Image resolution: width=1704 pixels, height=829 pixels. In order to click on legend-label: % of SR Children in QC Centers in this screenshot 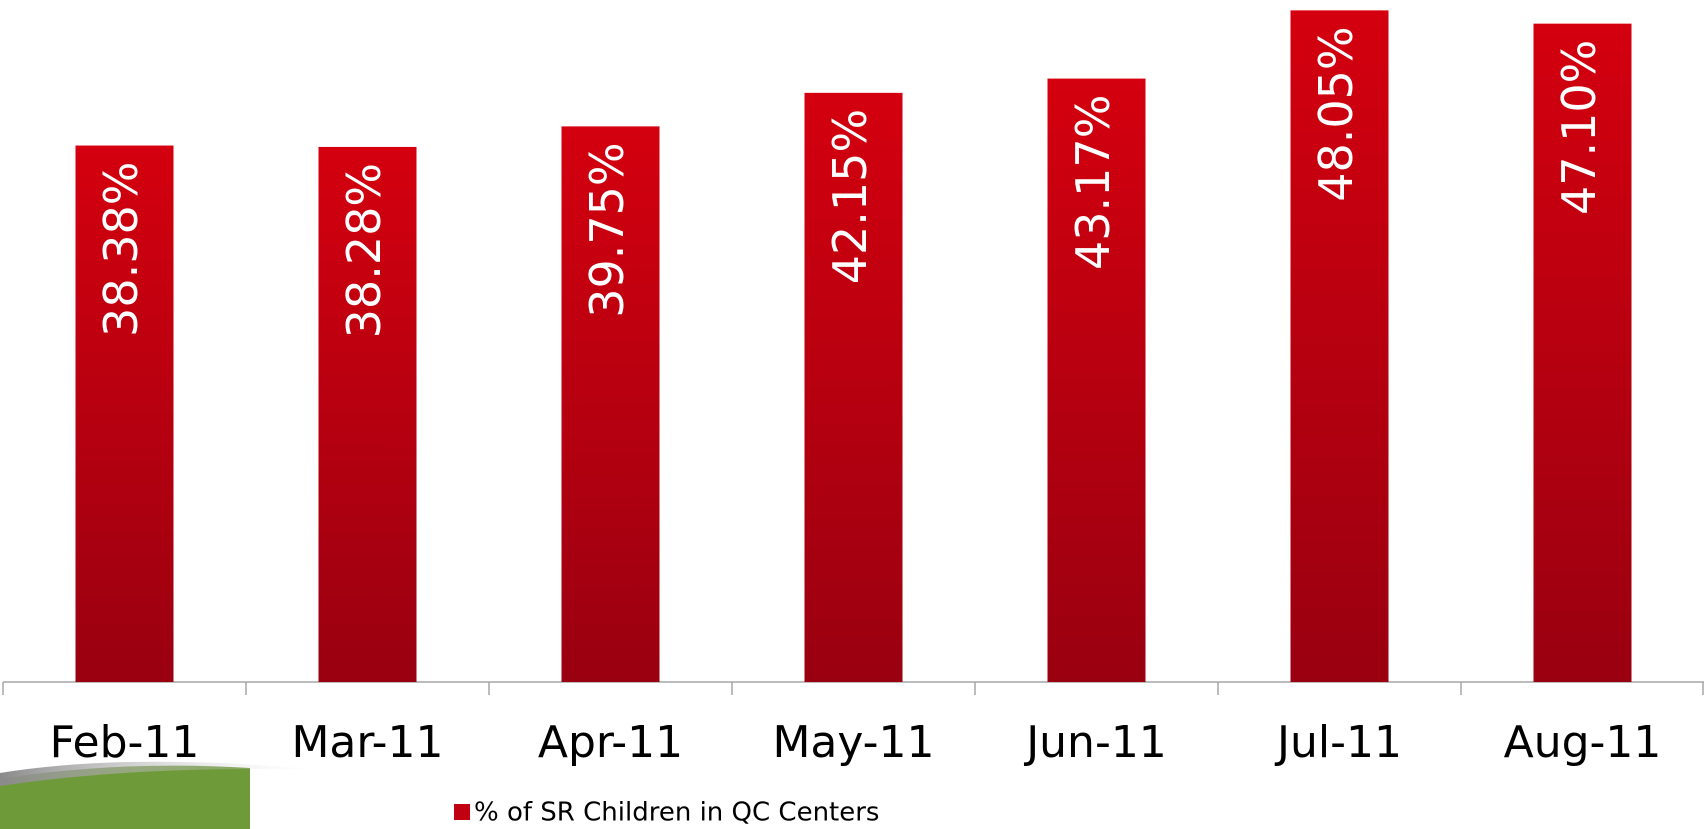, I will do `click(676, 813)`.